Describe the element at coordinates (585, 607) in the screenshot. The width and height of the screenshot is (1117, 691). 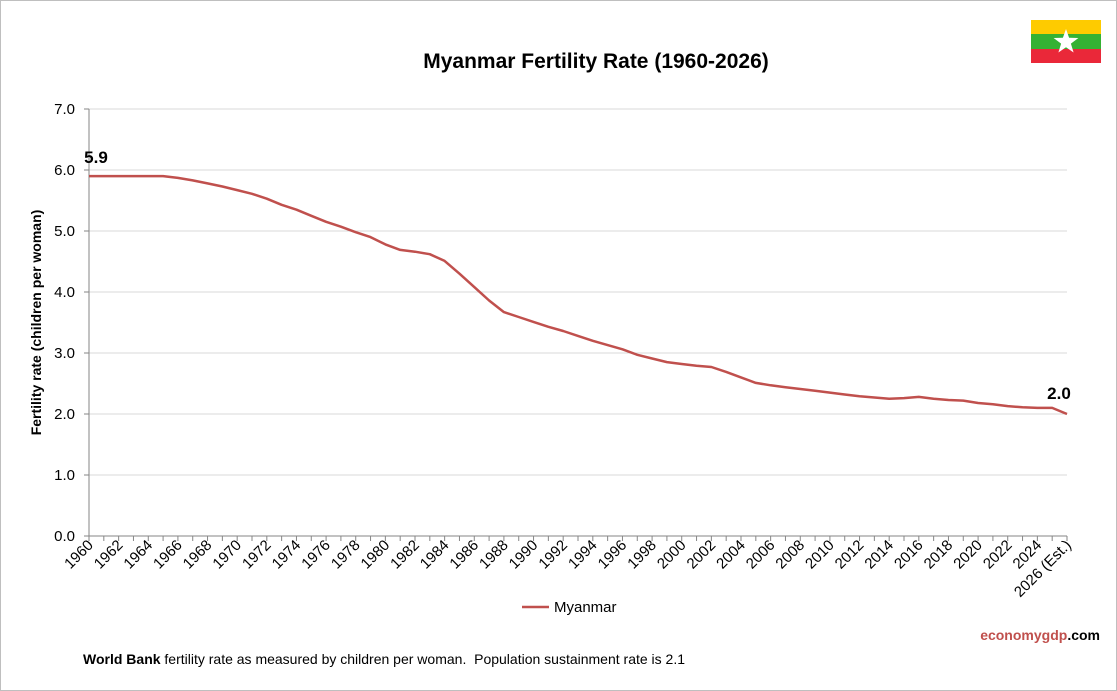
I see `legend-label: Myanmar` at that location.